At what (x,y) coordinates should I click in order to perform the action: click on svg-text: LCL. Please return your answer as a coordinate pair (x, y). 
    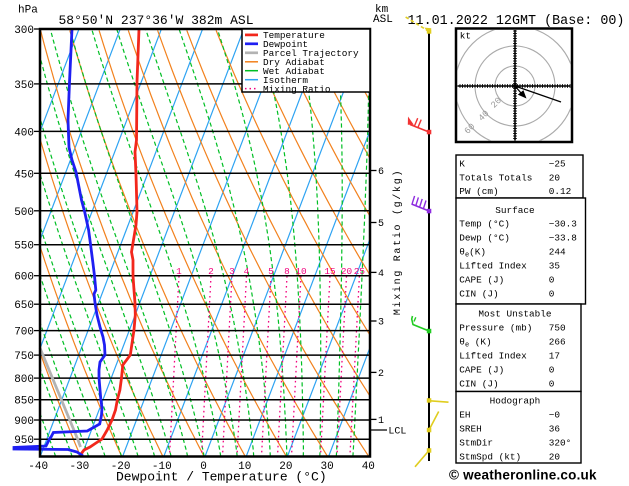
    Looking at the image, I should click on (397, 432).